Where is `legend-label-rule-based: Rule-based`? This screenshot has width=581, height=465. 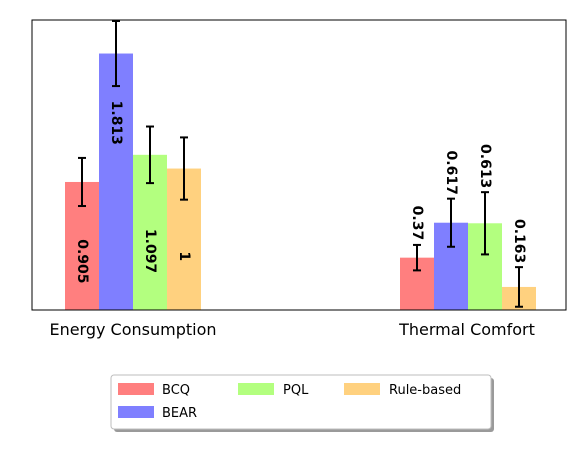 legend-label-rule-based: Rule-based is located at coordinates (425, 390).